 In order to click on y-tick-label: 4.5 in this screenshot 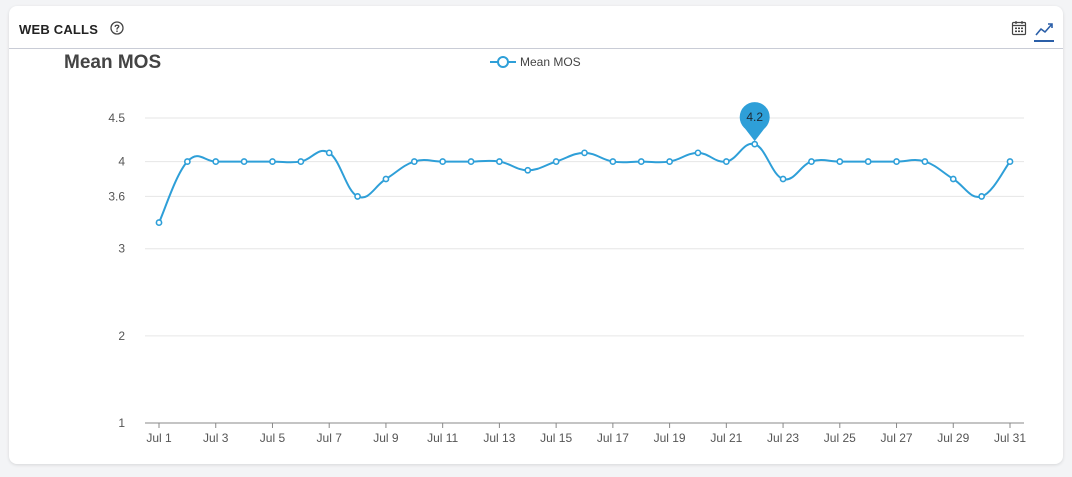, I will do `click(116, 118)`.